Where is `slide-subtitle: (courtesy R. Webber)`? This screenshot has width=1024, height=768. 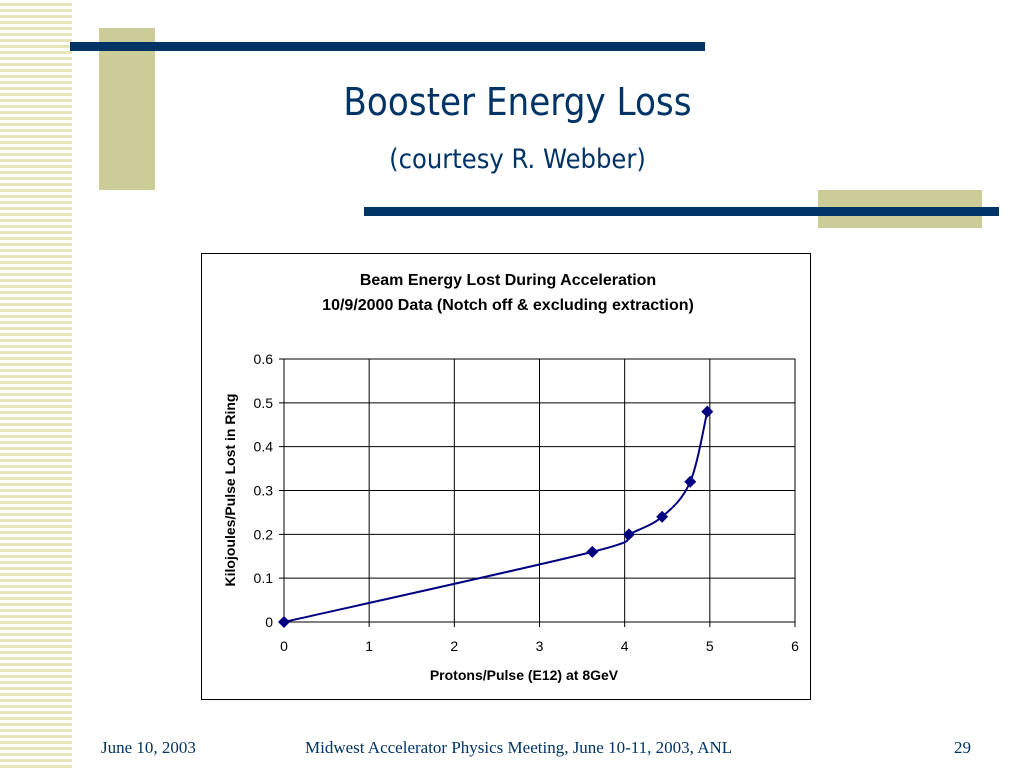
slide-subtitle: (courtesy R. Webber) is located at coordinates (517, 159).